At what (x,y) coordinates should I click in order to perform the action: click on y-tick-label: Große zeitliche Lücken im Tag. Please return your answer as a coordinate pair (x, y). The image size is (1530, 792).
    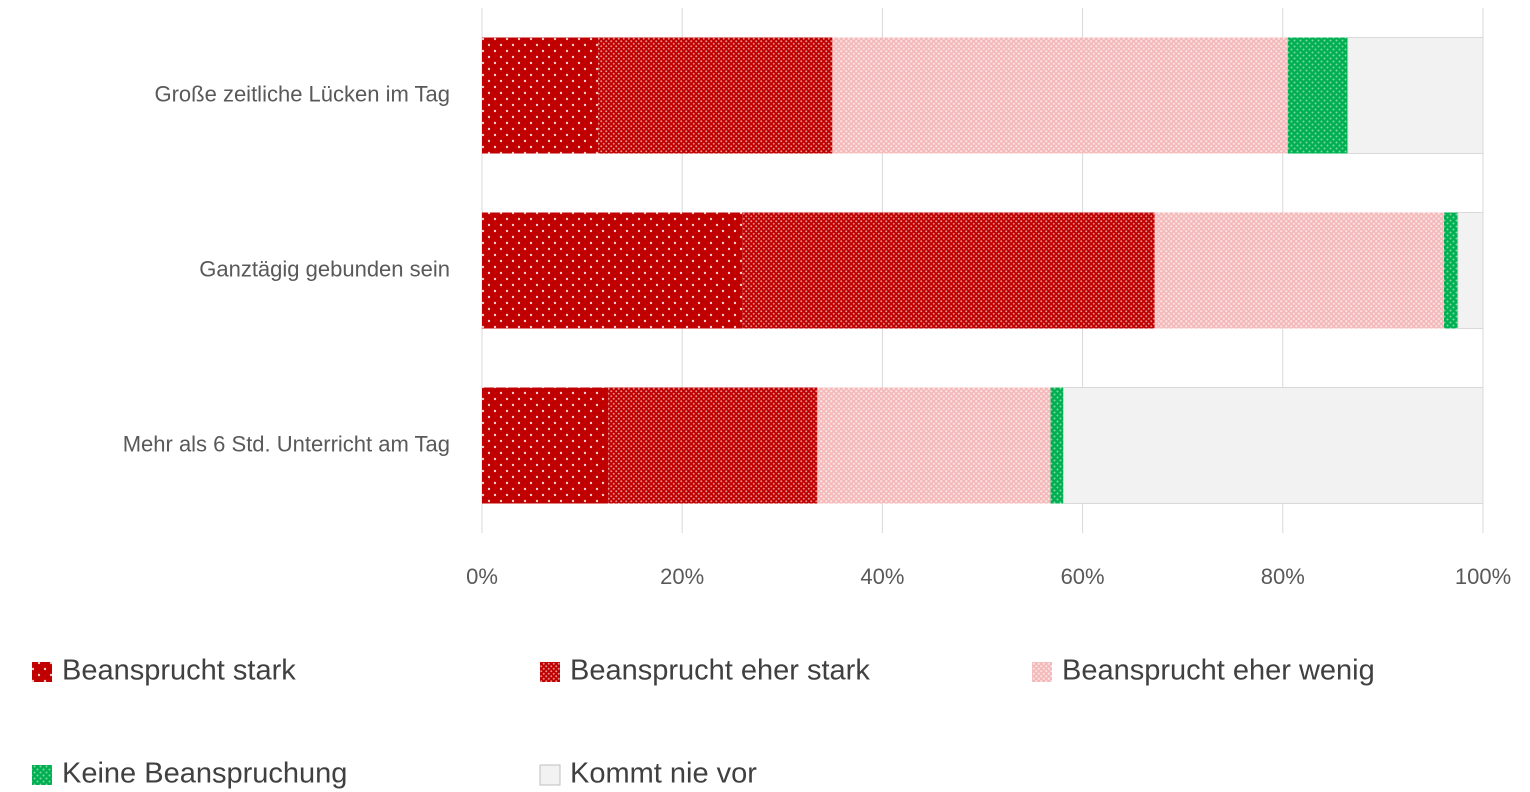
    Looking at the image, I should click on (302, 93).